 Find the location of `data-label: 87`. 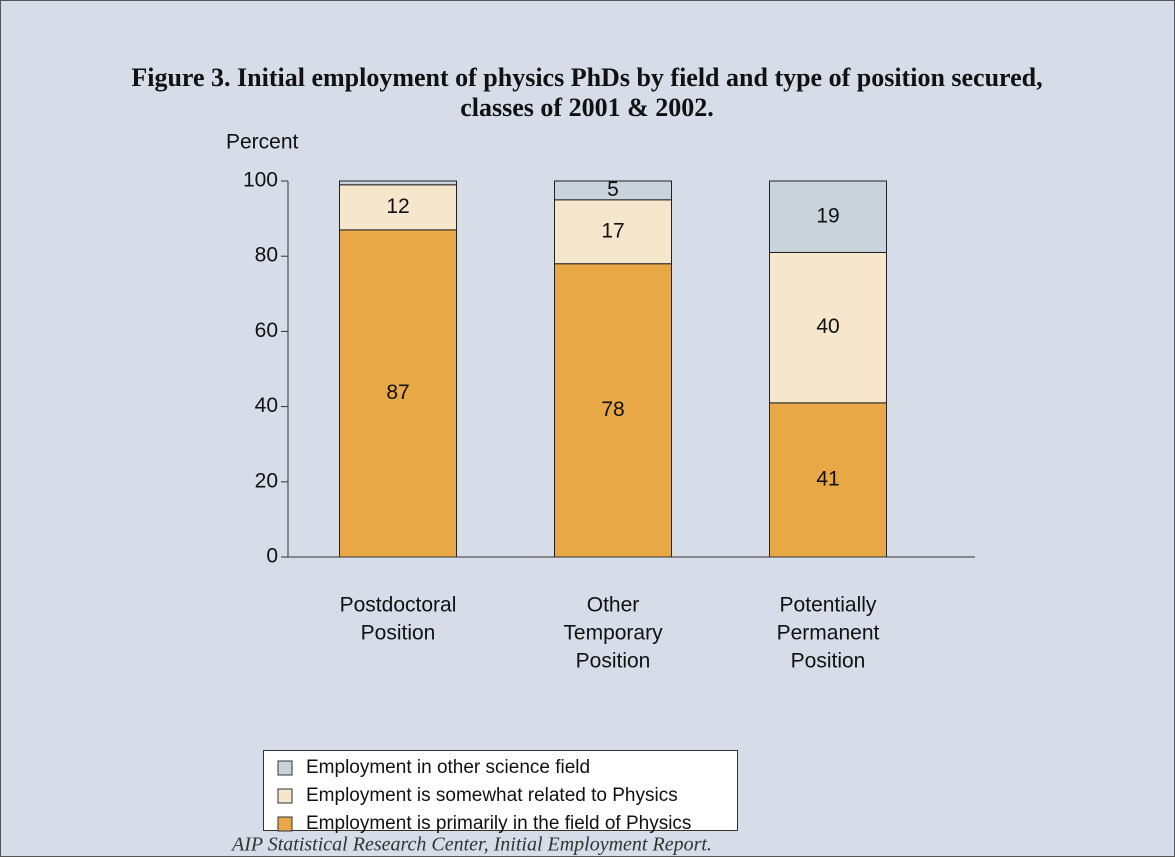

data-label: 87 is located at coordinates (397, 392).